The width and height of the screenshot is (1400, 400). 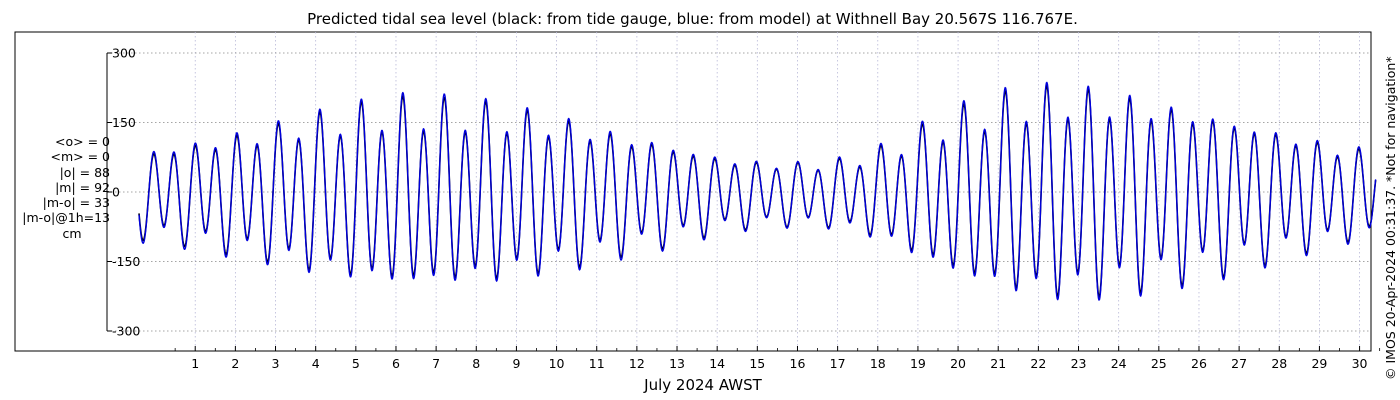 What do you see at coordinates (798, 363) in the screenshot?
I see `x-tick-label: 16` at bounding box center [798, 363].